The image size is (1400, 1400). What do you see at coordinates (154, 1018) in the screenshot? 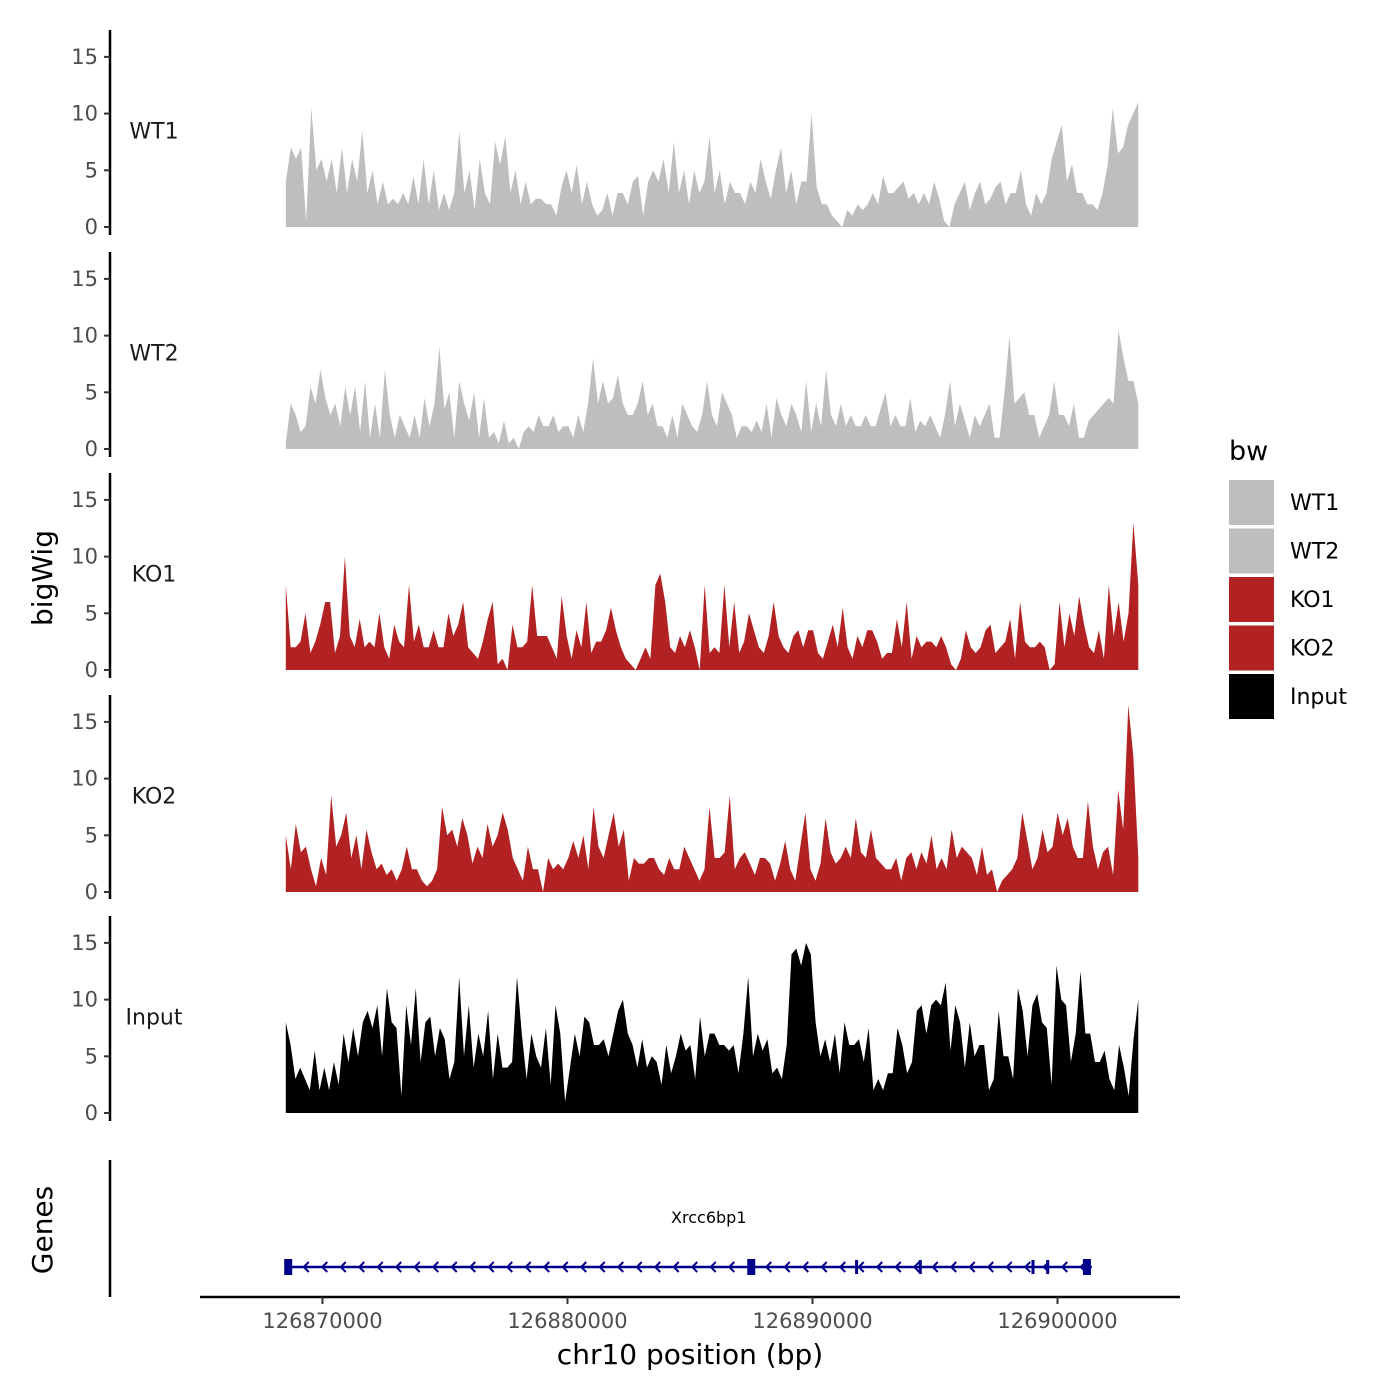
I see `track-label: Input` at bounding box center [154, 1018].